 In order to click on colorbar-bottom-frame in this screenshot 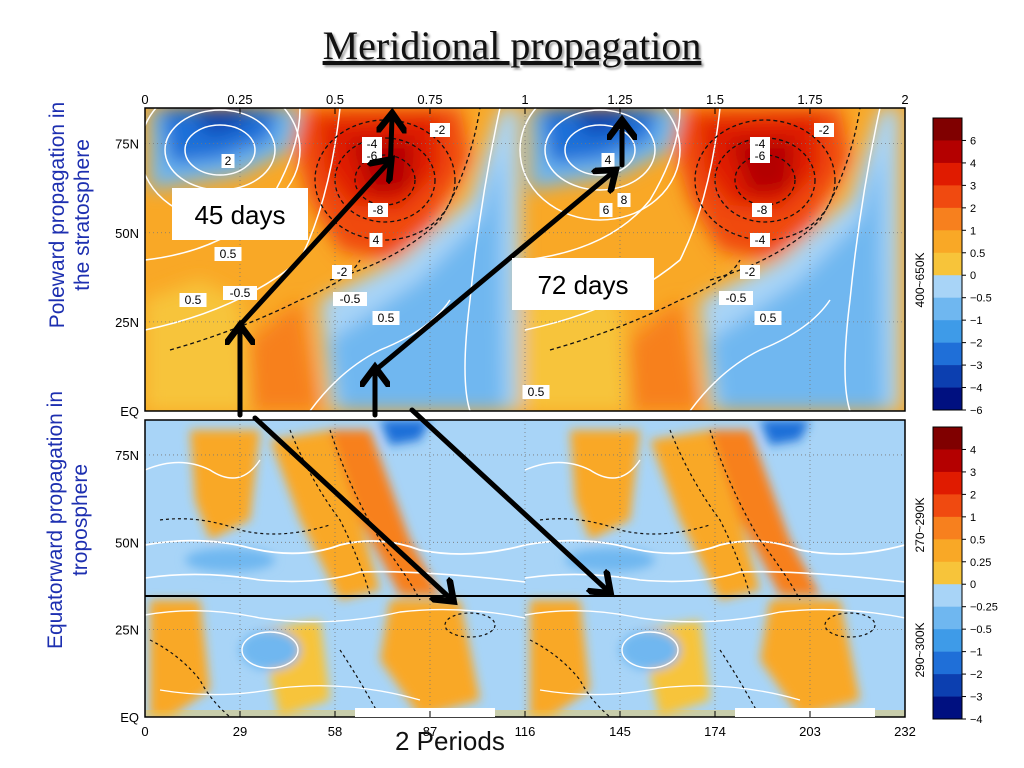, I will do `click(947, 573)`.